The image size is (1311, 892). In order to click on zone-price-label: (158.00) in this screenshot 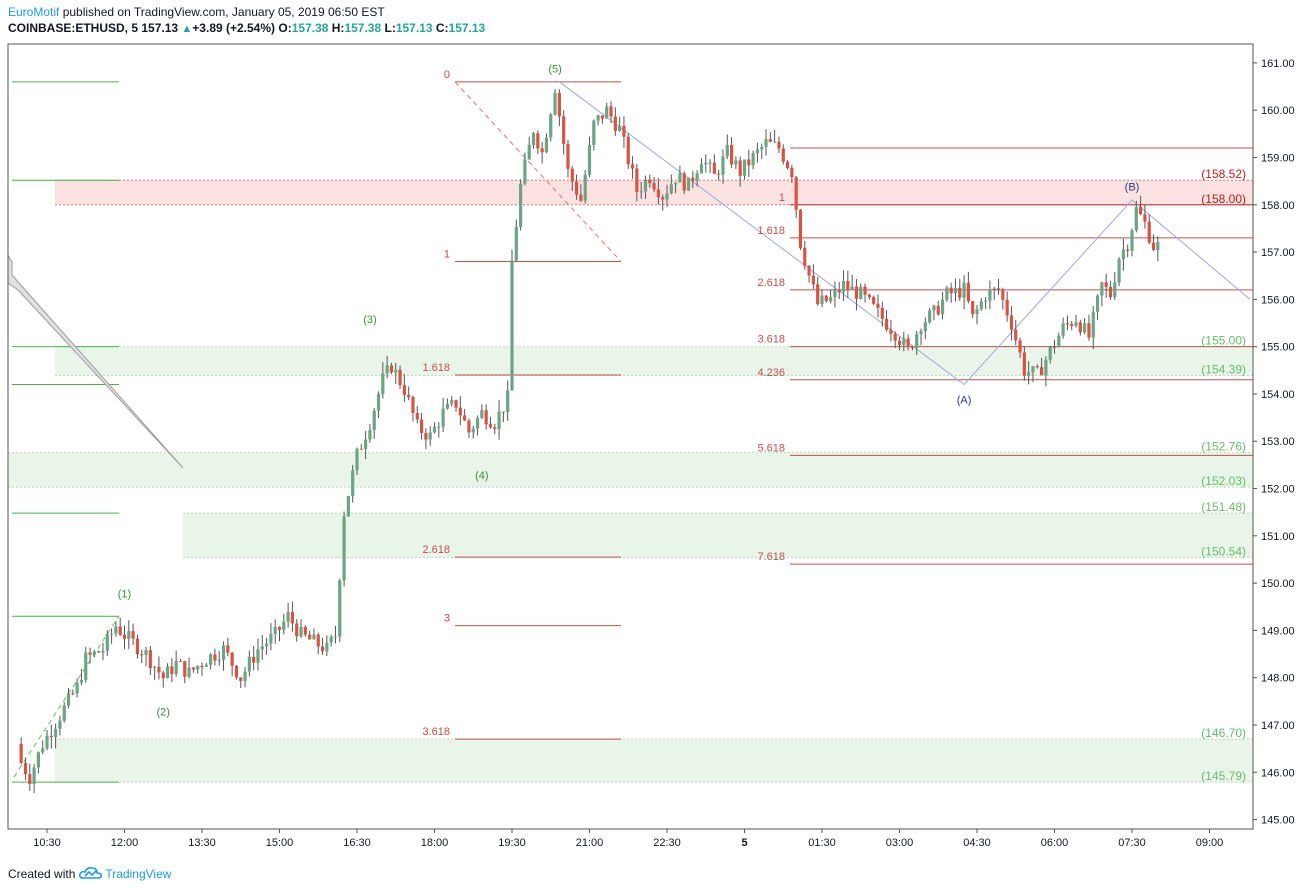, I will do `click(1223, 199)`.